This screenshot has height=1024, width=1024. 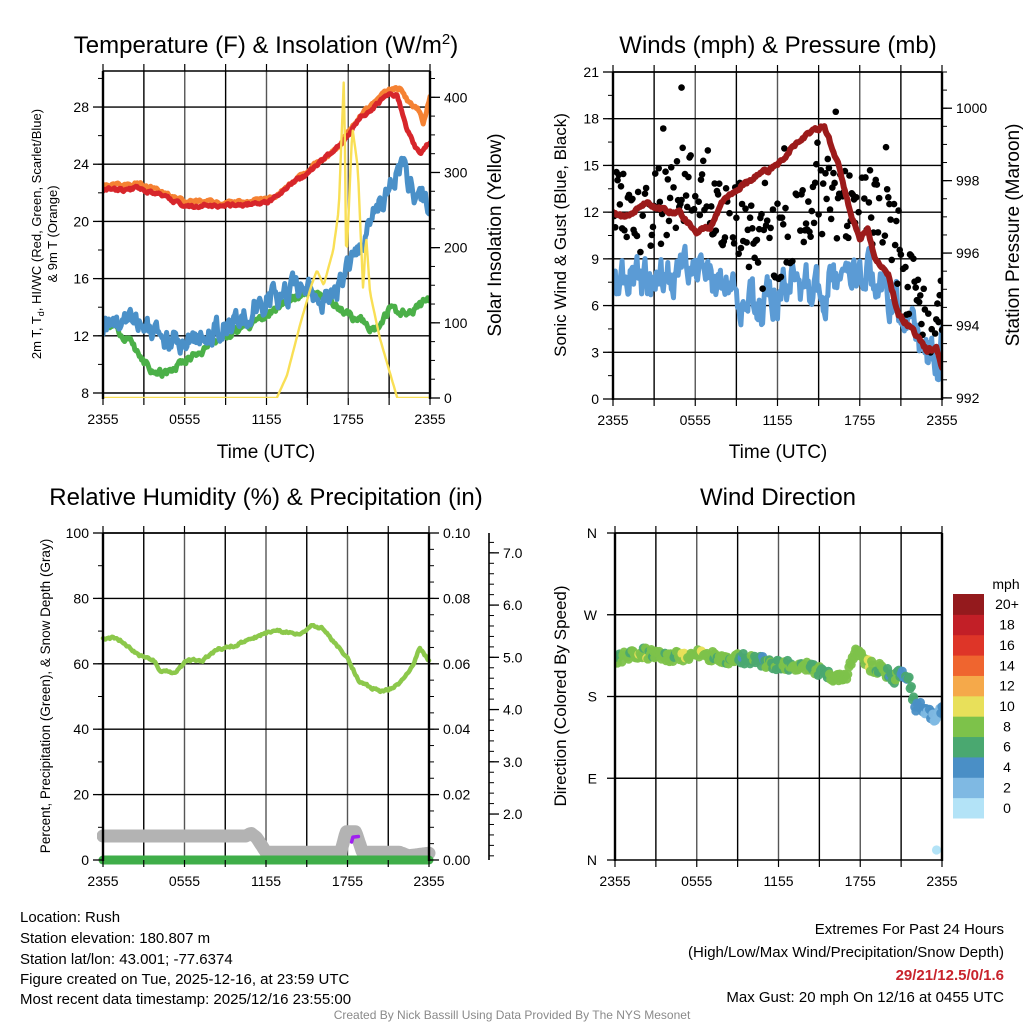 What do you see at coordinates (968, 253) in the screenshot?
I see `y-tick-label: 996` at bounding box center [968, 253].